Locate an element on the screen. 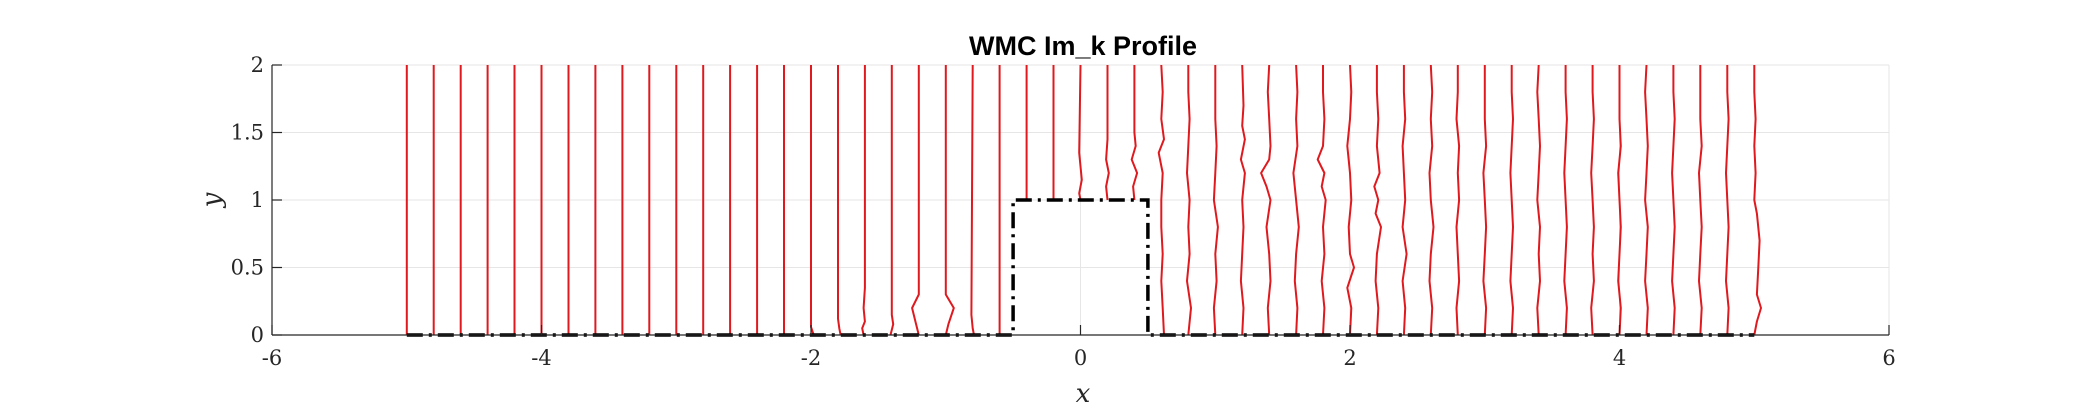  y-axis-label: y is located at coordinates (212, 200).